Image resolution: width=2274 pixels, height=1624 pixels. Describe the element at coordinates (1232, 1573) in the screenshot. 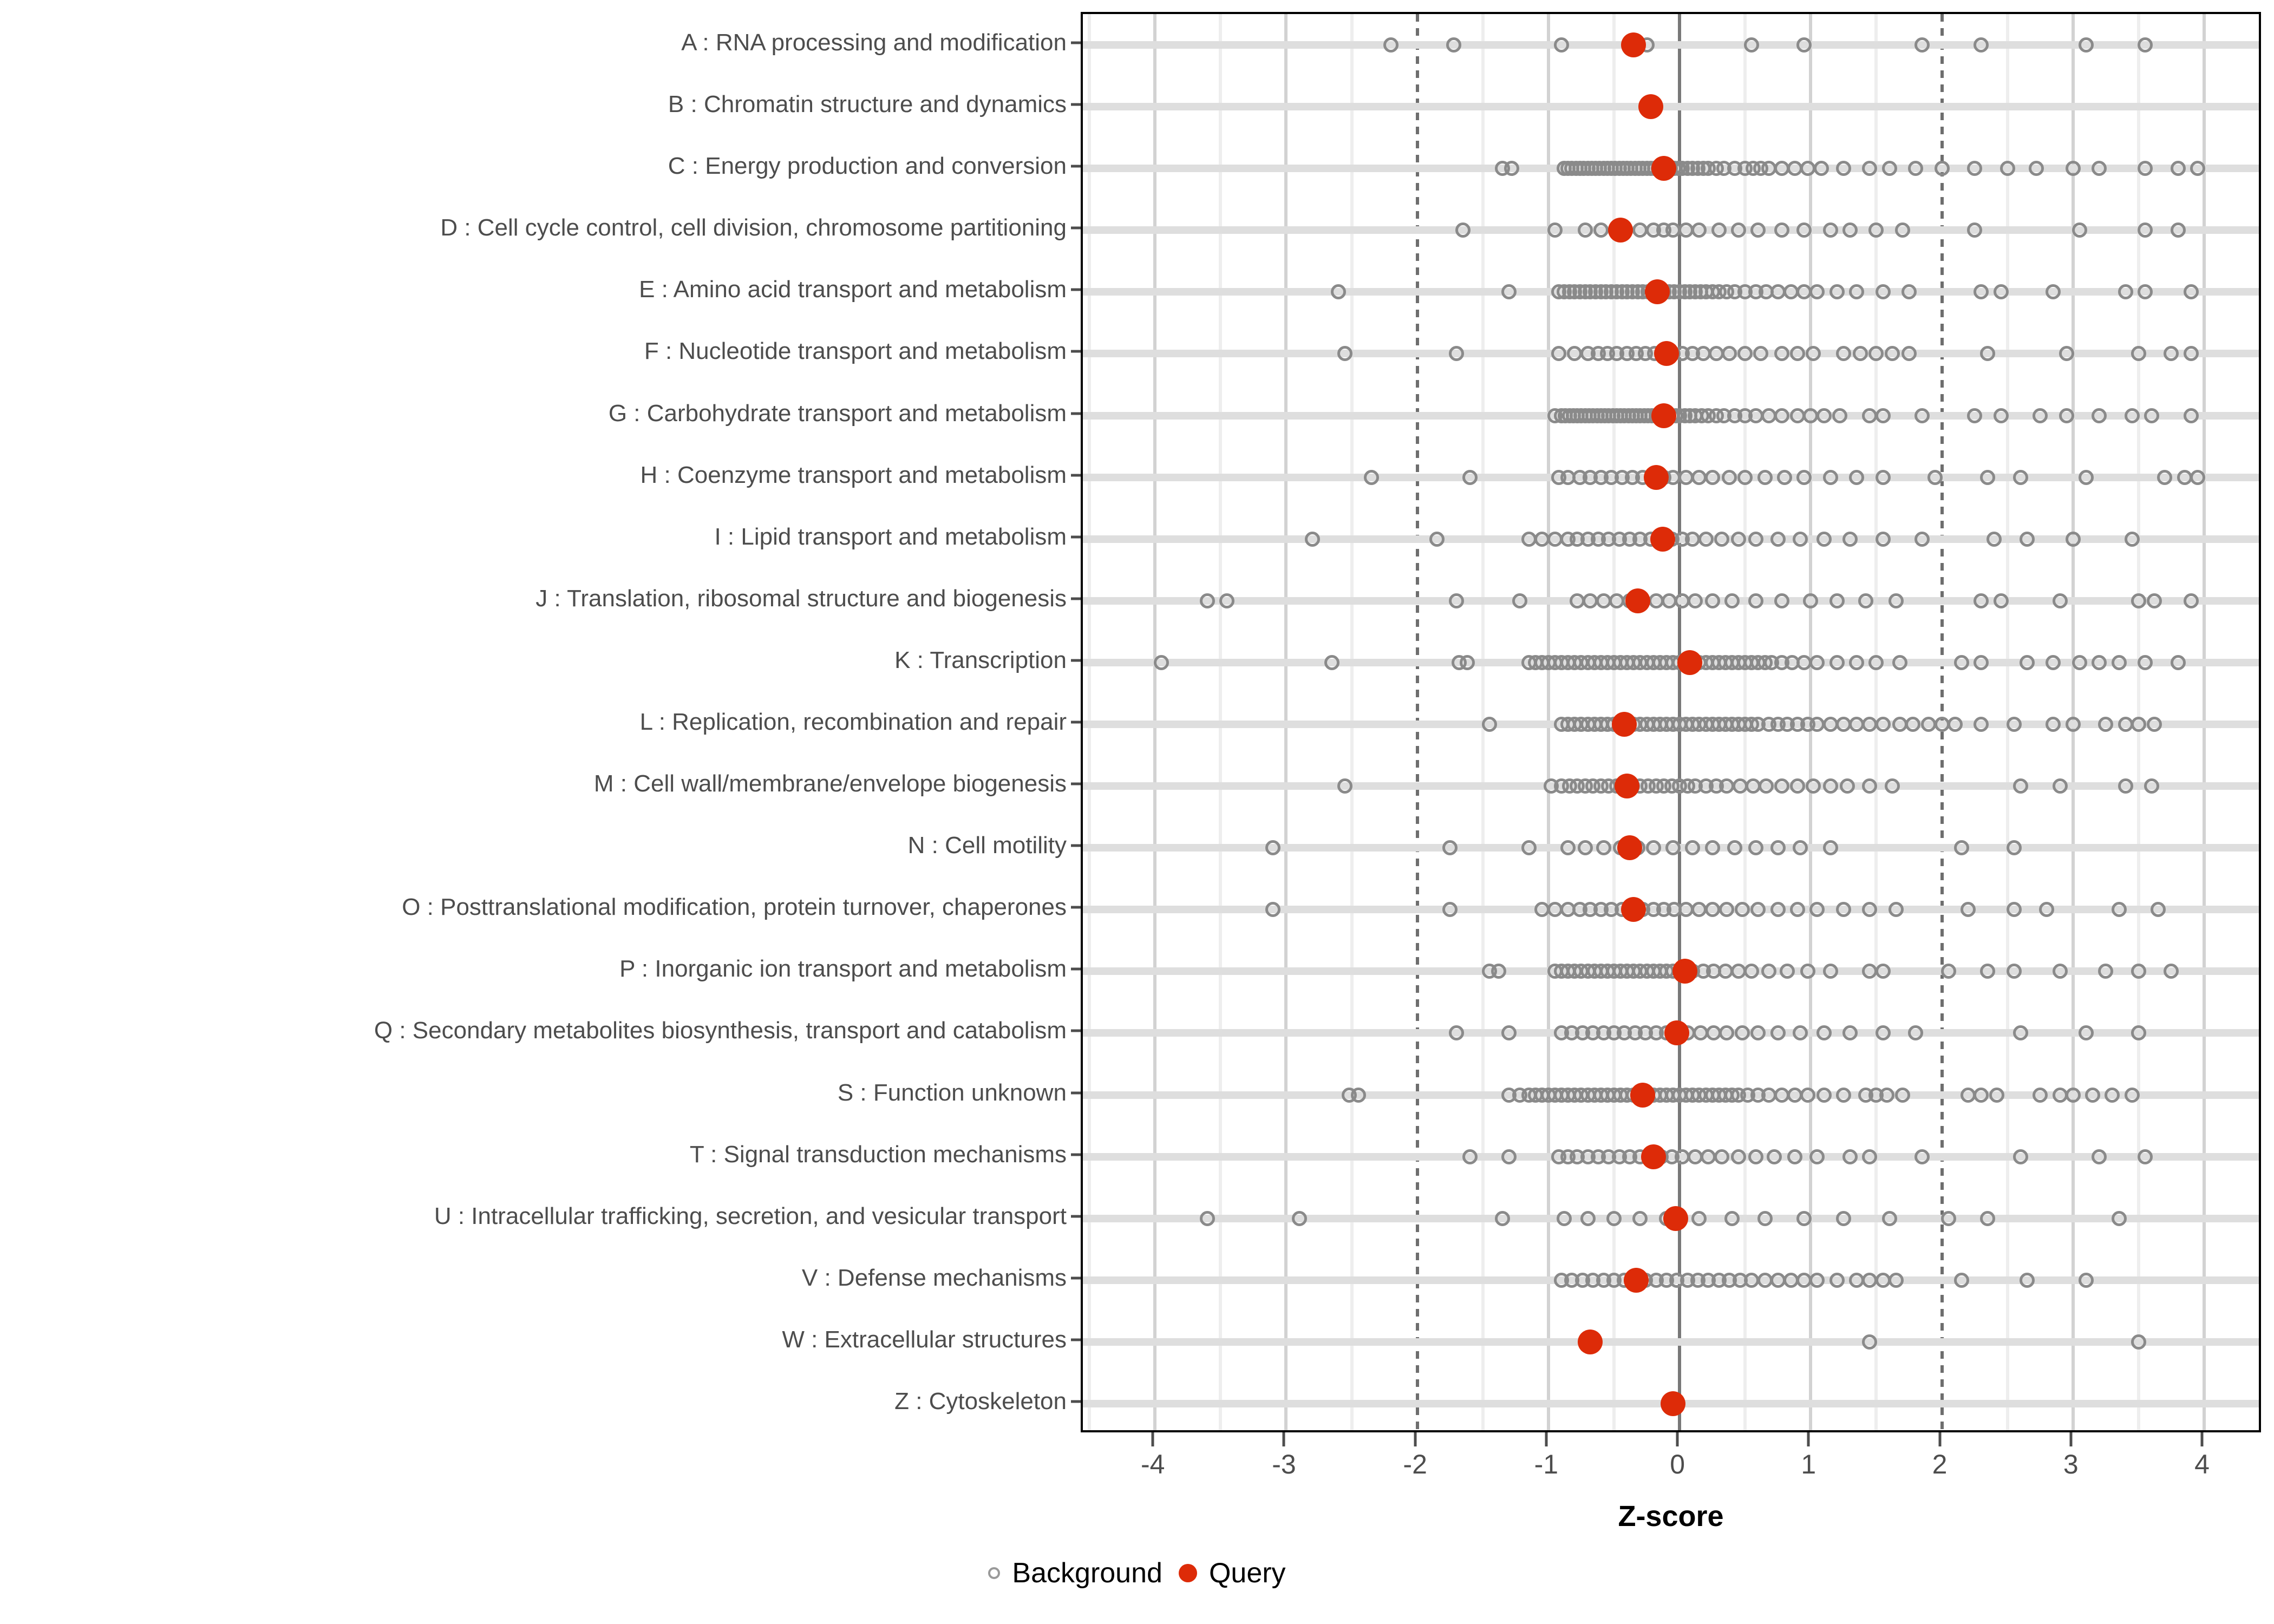

I see `legend-item-query: Query` at that location.